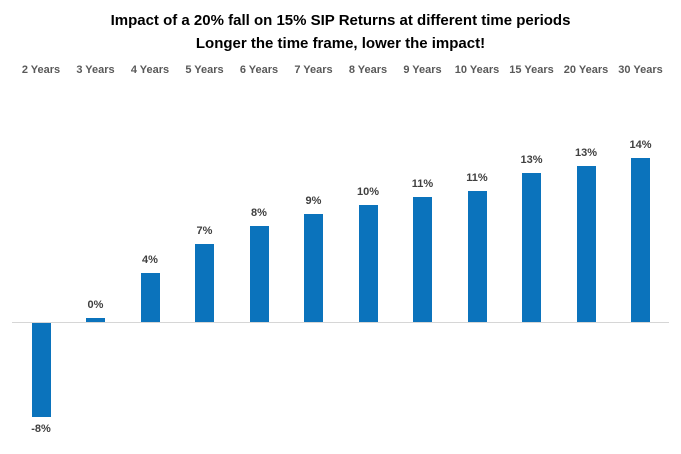 This screenshot has height=454, width=681. Describe the element at coordinates (204, 70) in the screenshot. I see `category-label: 5 Years` at that location.